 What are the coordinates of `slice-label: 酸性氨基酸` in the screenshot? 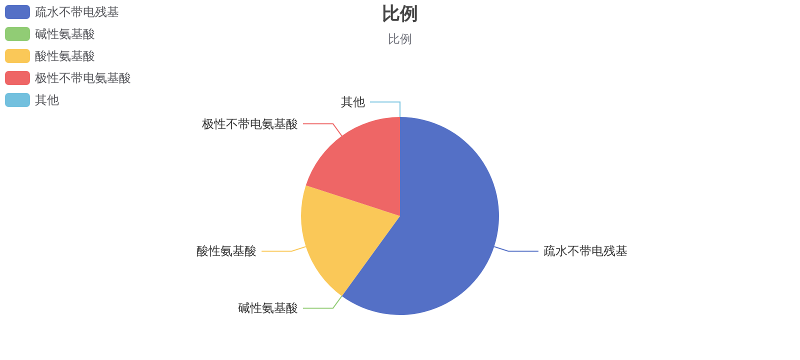 It's located at (226, 251).